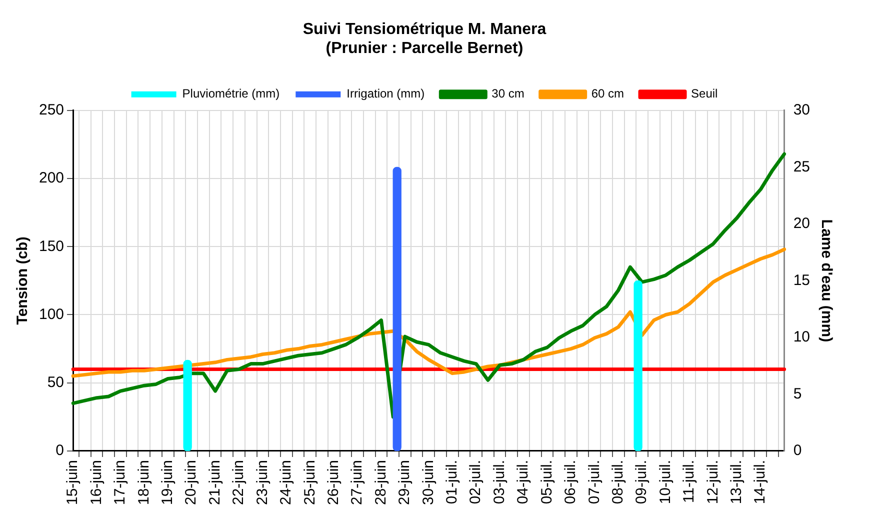  Describe the element at coordinates (508, 93) in the screenshot. I see `legend-label: 30 cm` at that location.